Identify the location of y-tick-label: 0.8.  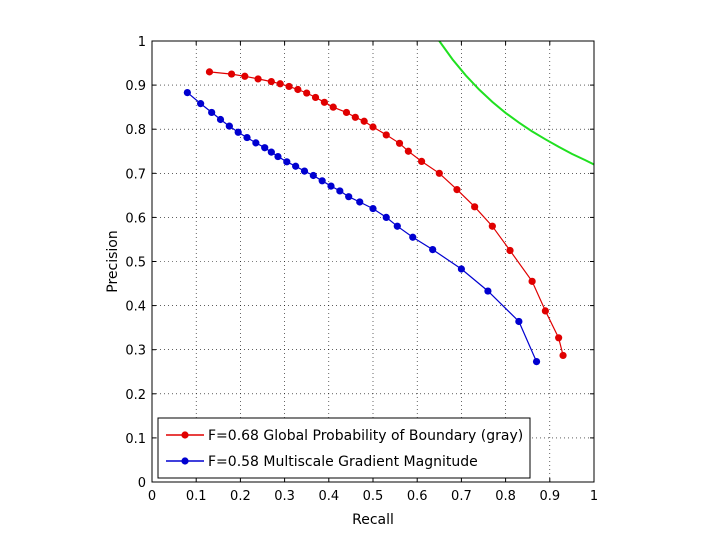
(135, 130).